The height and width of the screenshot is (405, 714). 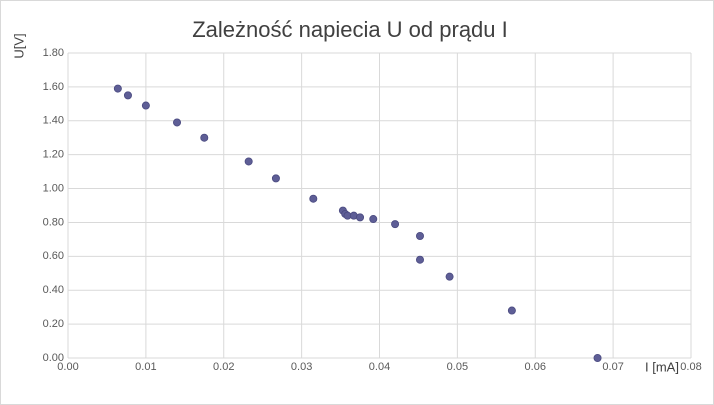 I want to click on x-tick-label: 0.08, so click(x=690, y=367).